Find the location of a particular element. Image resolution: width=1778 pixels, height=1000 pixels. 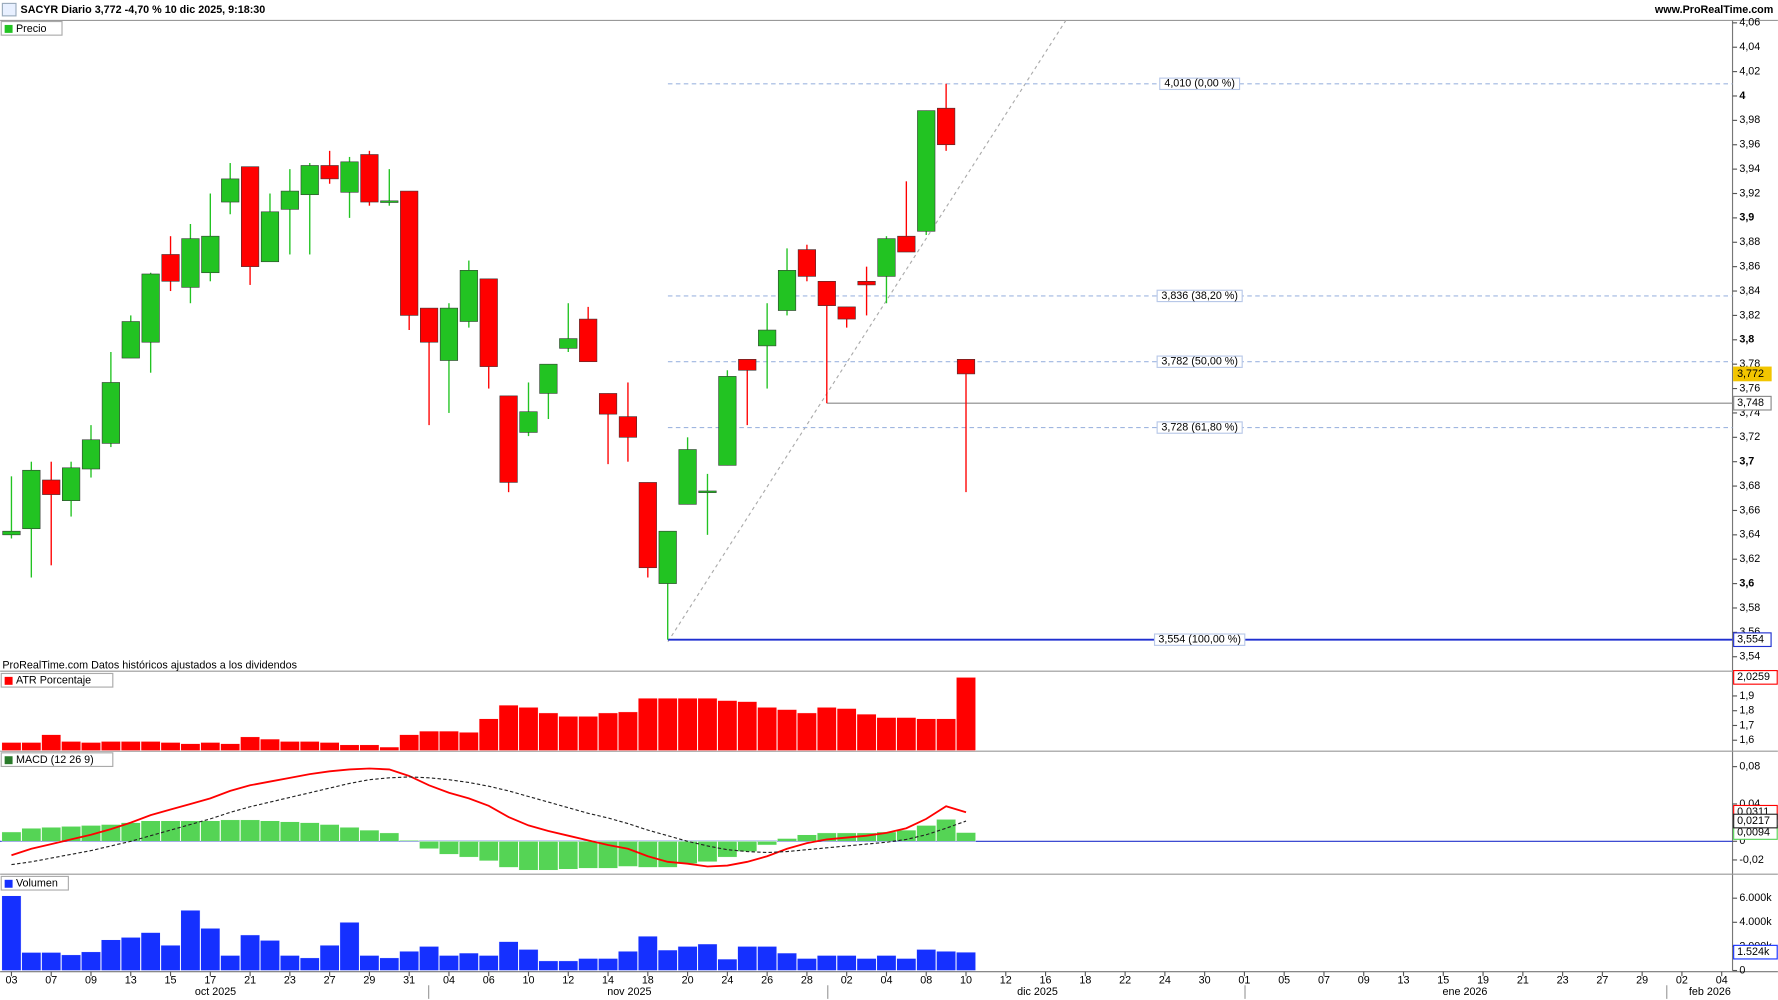

axis-value-label: 0,0311 is located at coordinates (1753, 812).